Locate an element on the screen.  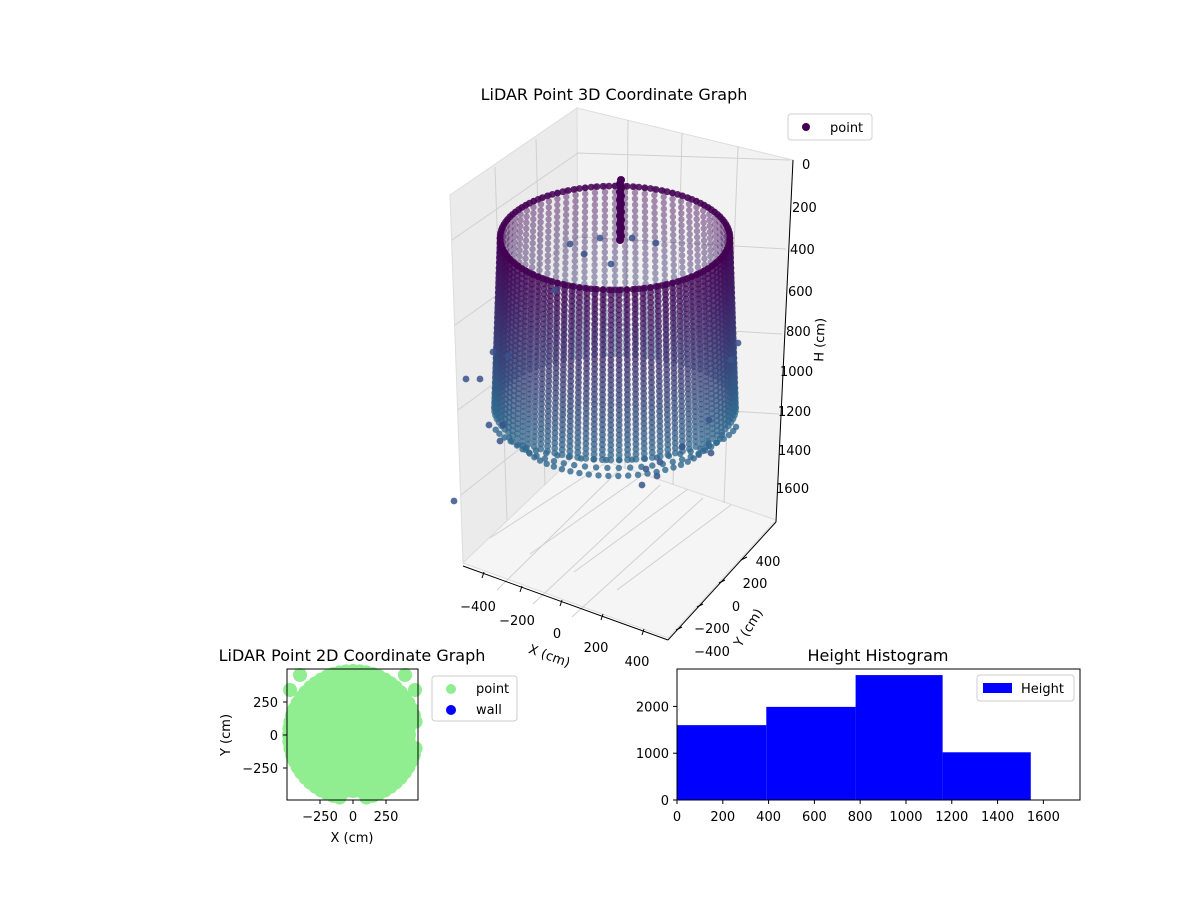
point-marker-2d is located at coordinates (408, 729).